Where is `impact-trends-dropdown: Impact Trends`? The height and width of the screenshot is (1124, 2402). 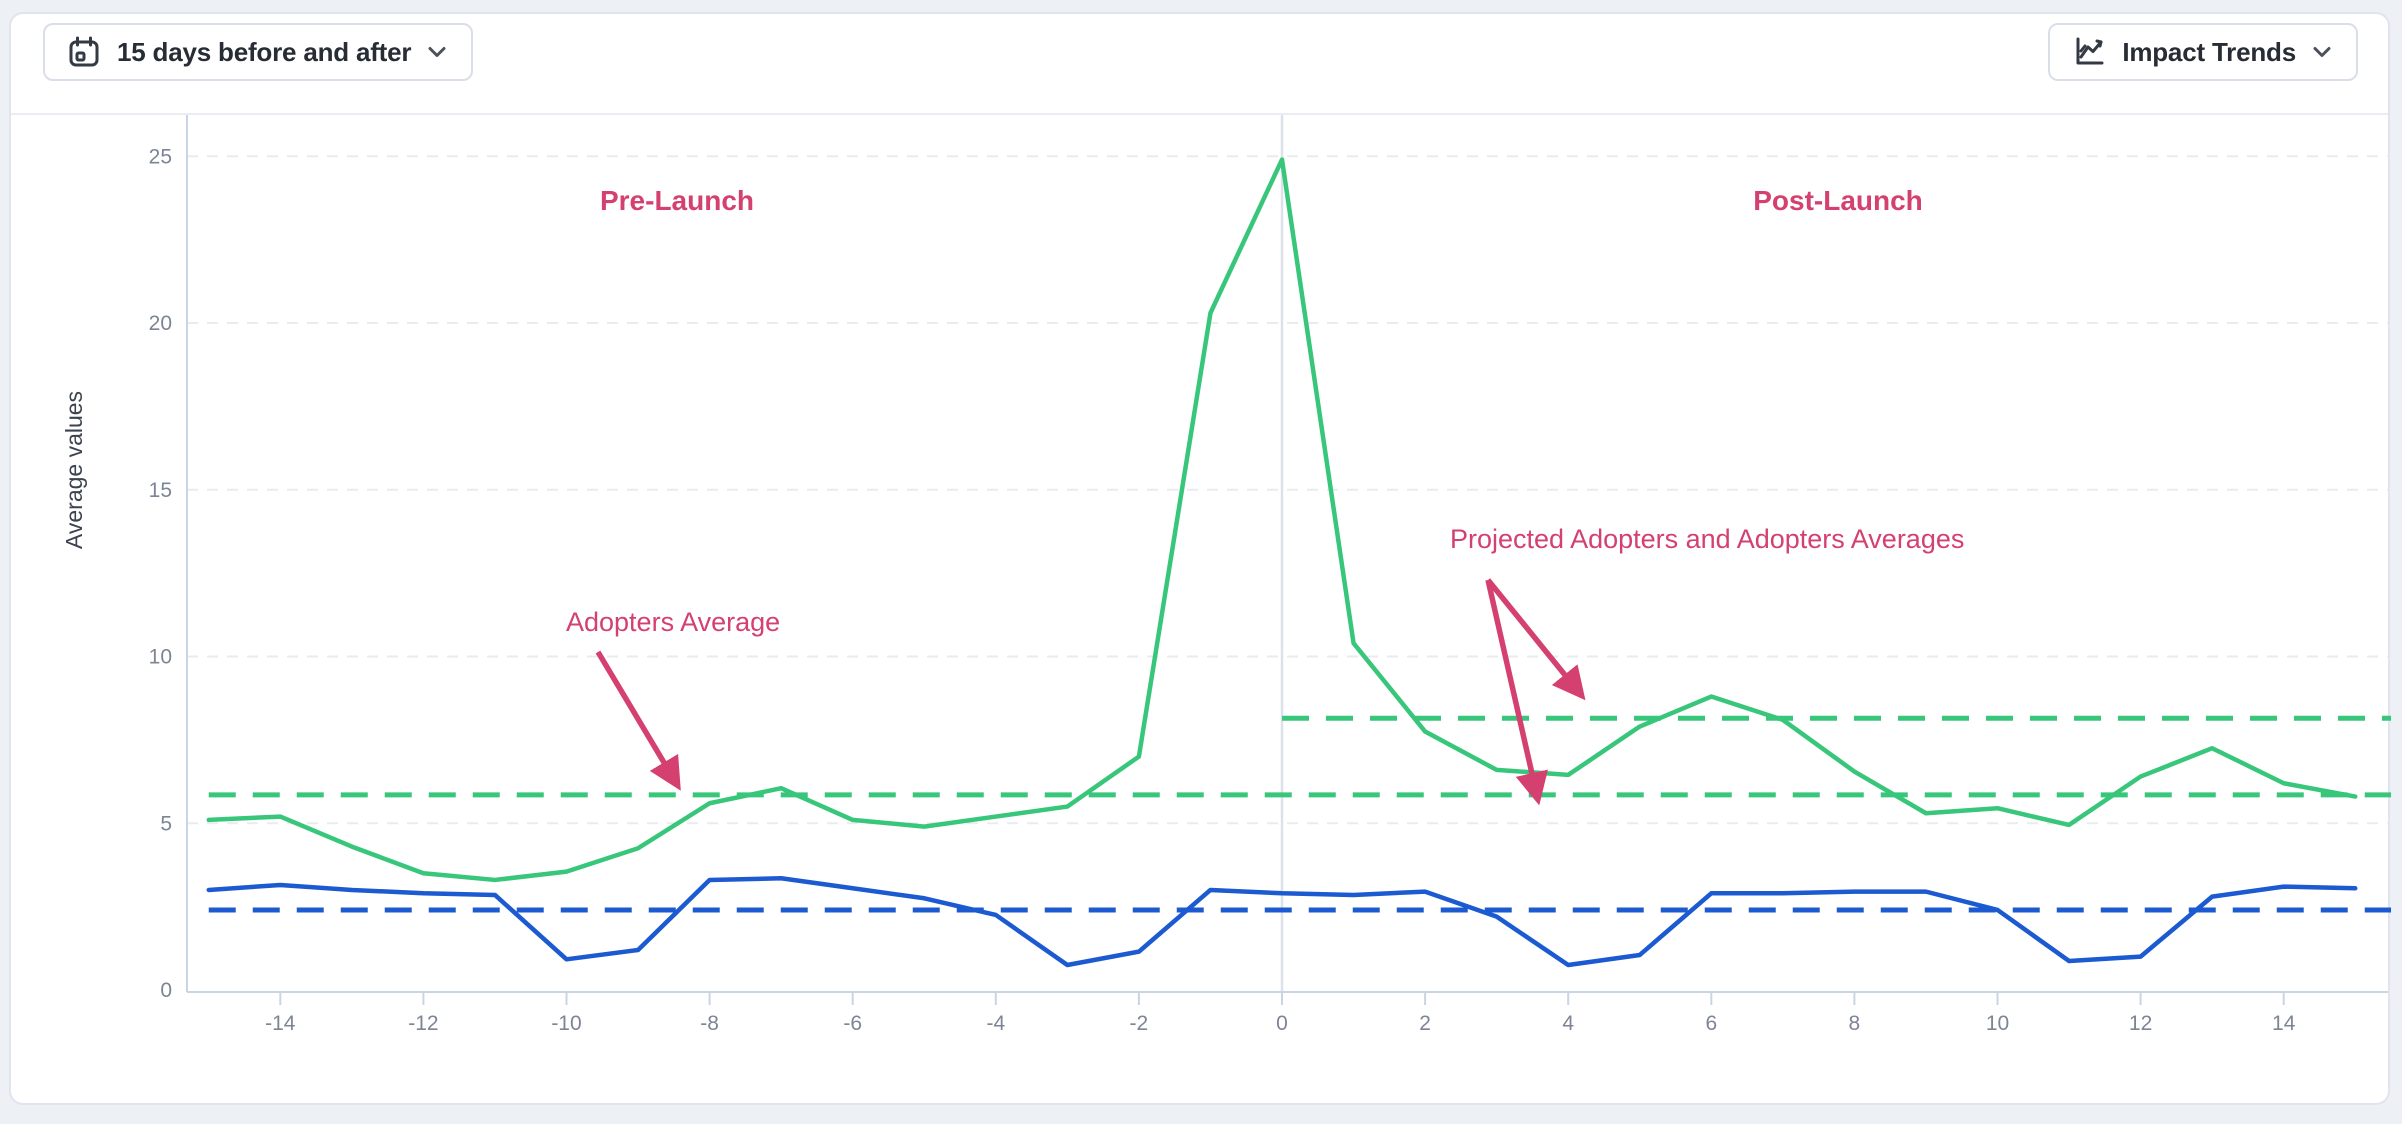
impact-trends-dropdown: Impact Trends is located at coordinates (2203, 52).